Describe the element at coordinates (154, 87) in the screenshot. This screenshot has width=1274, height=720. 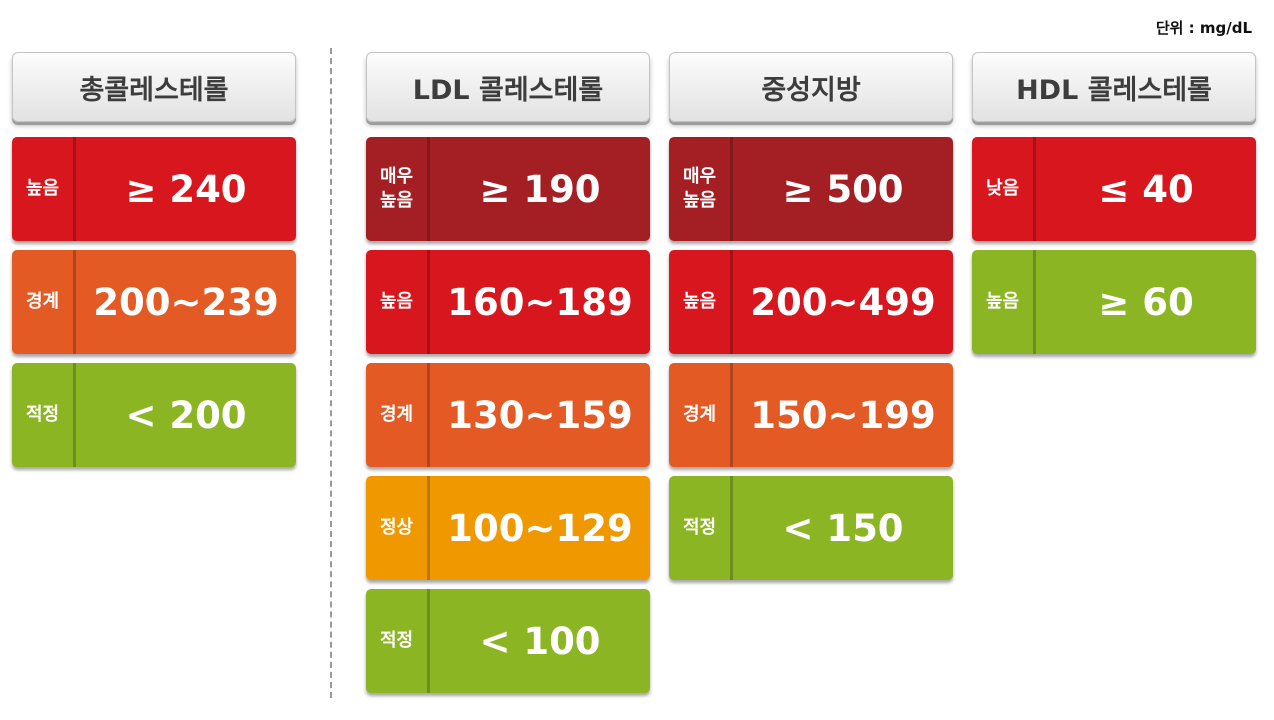
I see `column-header: 총콜레스테롤` at that location.